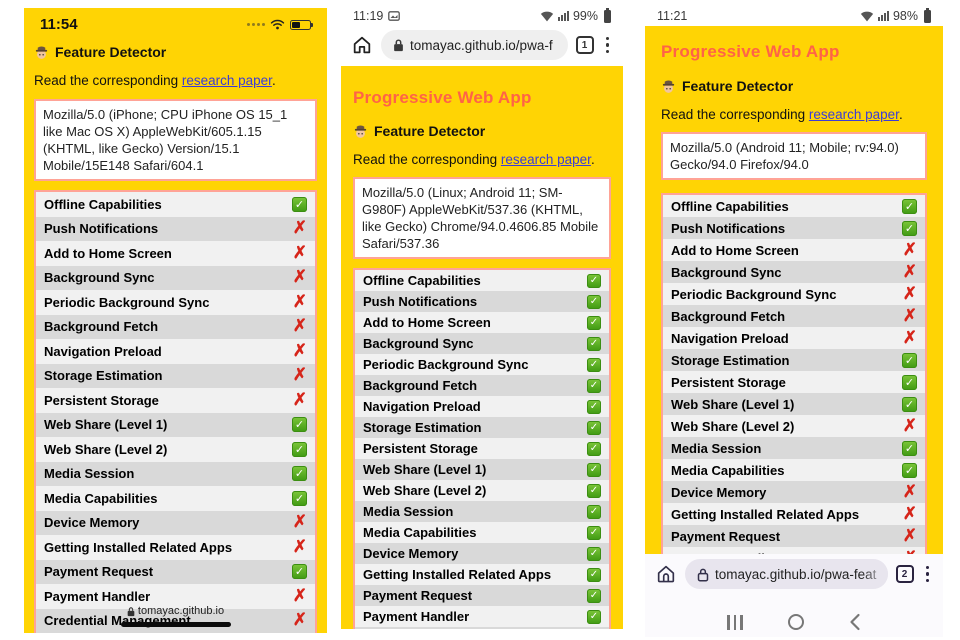 Image resolution: width=960 pixels, height=640 pixels. I want to click on feature-row: Add to Home Screen, so click(175, 253).